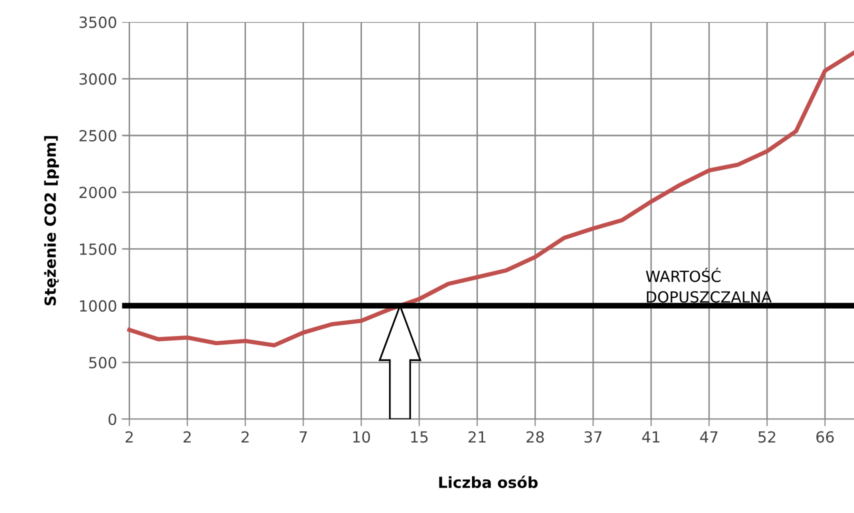 This screenshot has width=854, height=513. What do you see at coordinates (102, 362) in the screenshot?
I see `y-tick-label: 500` at bounding box center [102, 362].